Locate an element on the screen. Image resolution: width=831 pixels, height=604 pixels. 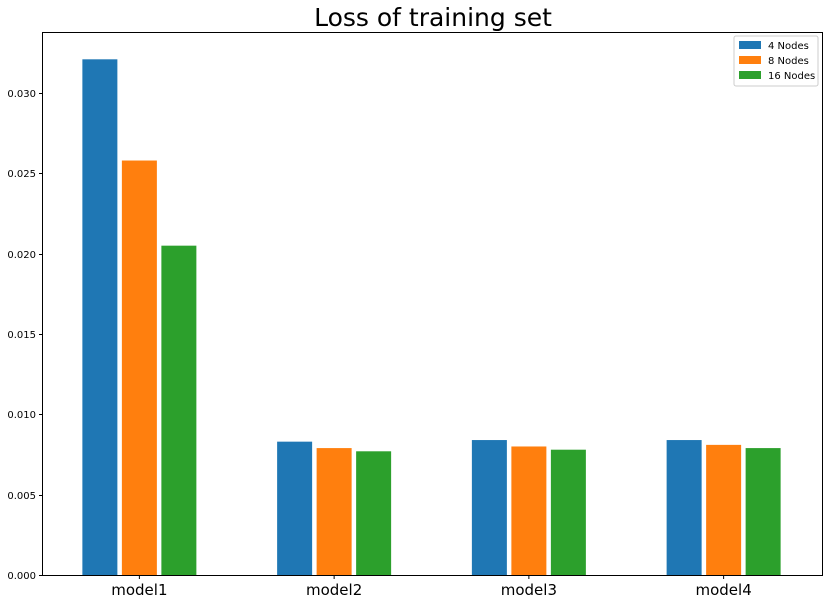
x-tick-label: model2 is located at coordinates (334, 590).